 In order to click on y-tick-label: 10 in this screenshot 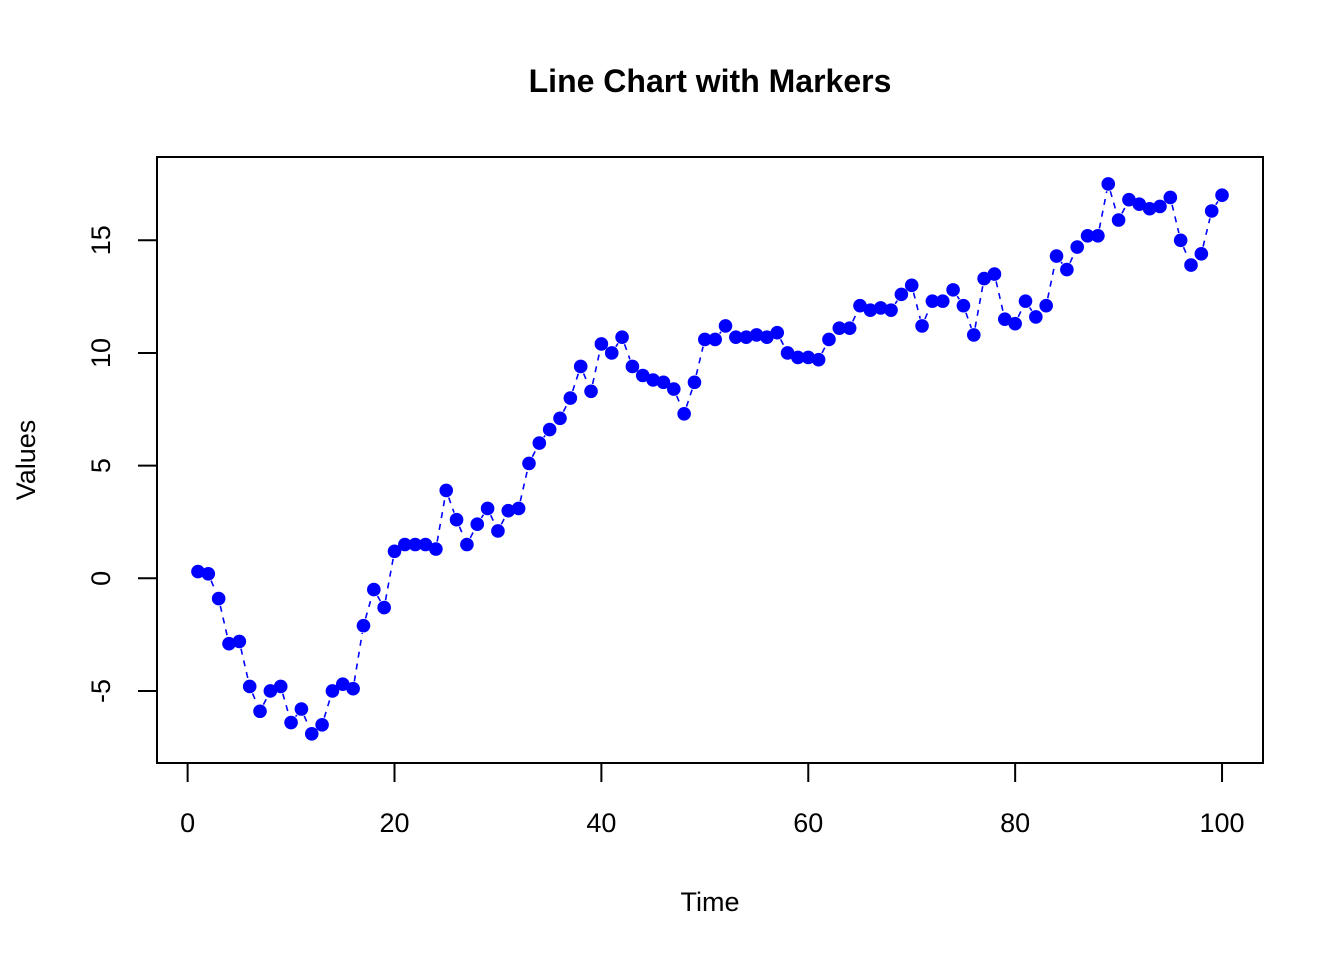, I will do `click(101, 353)`.